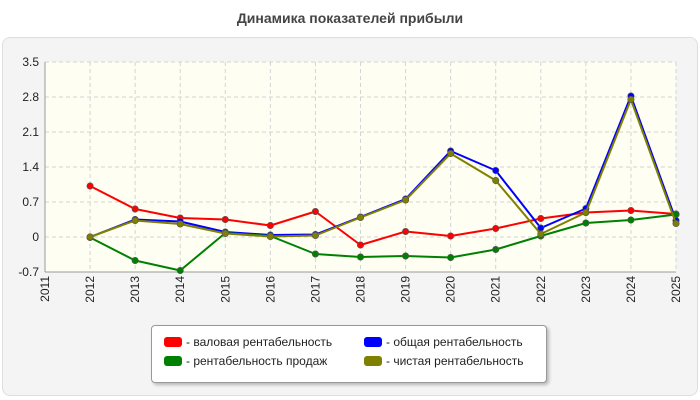 The width and height of the screenshot is (700, 400). Describe the element at coordinates (350, 18) in the screenshot. I see `chart-title: Динамика показателей прибыли` at that location.